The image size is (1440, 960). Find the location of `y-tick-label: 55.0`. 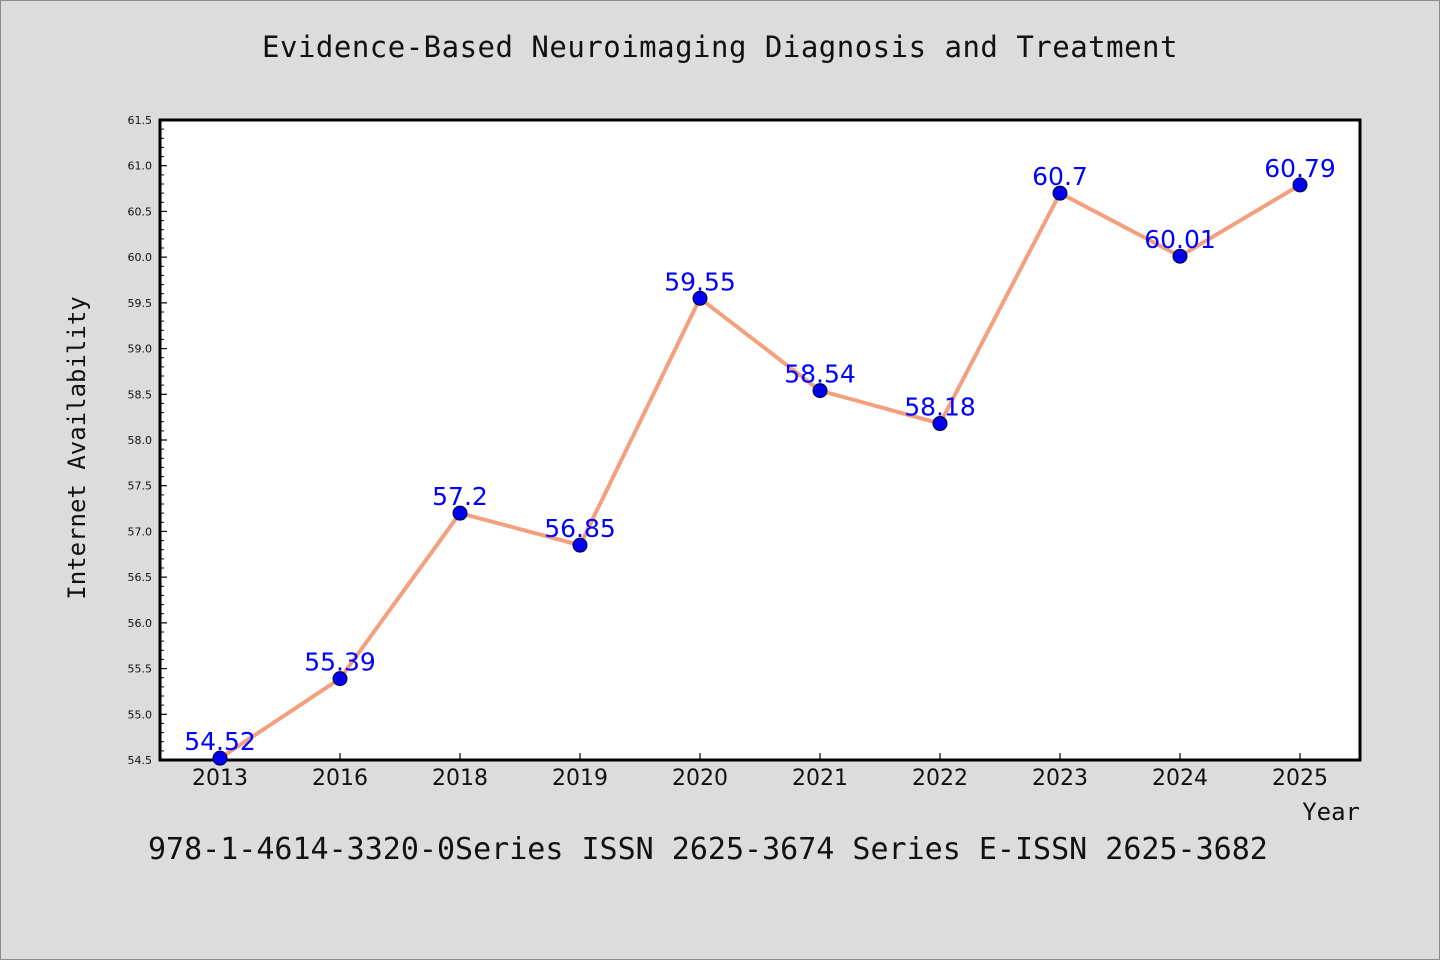

y-tick-label: 55.0 is located at coordinates (140, 714).